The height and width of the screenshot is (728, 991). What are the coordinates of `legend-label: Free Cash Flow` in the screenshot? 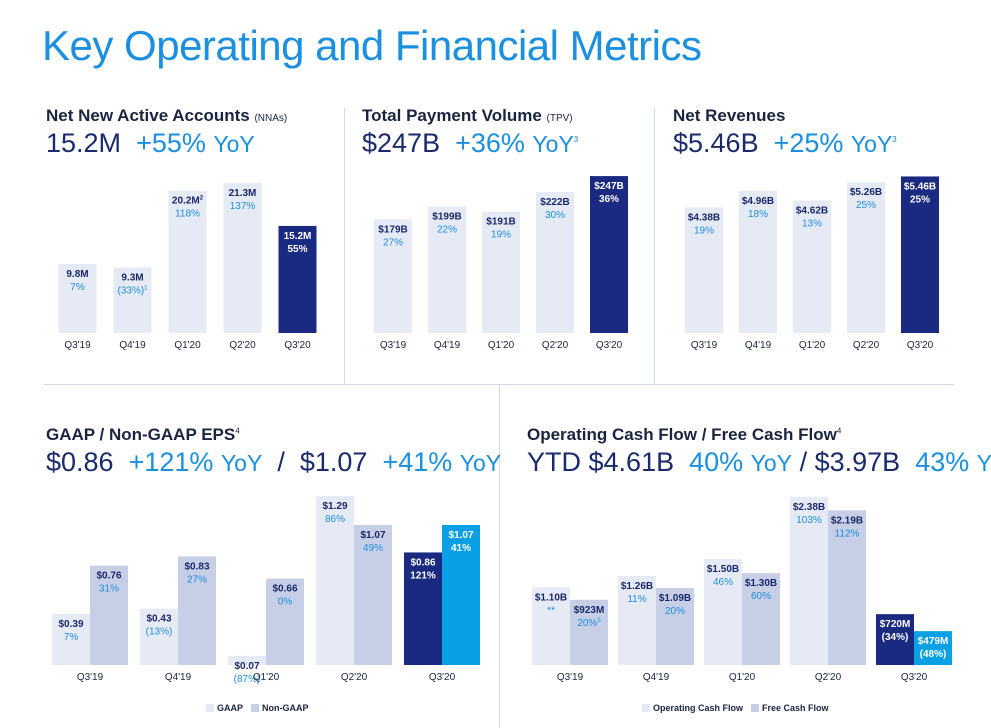 It's located at (795, 708).